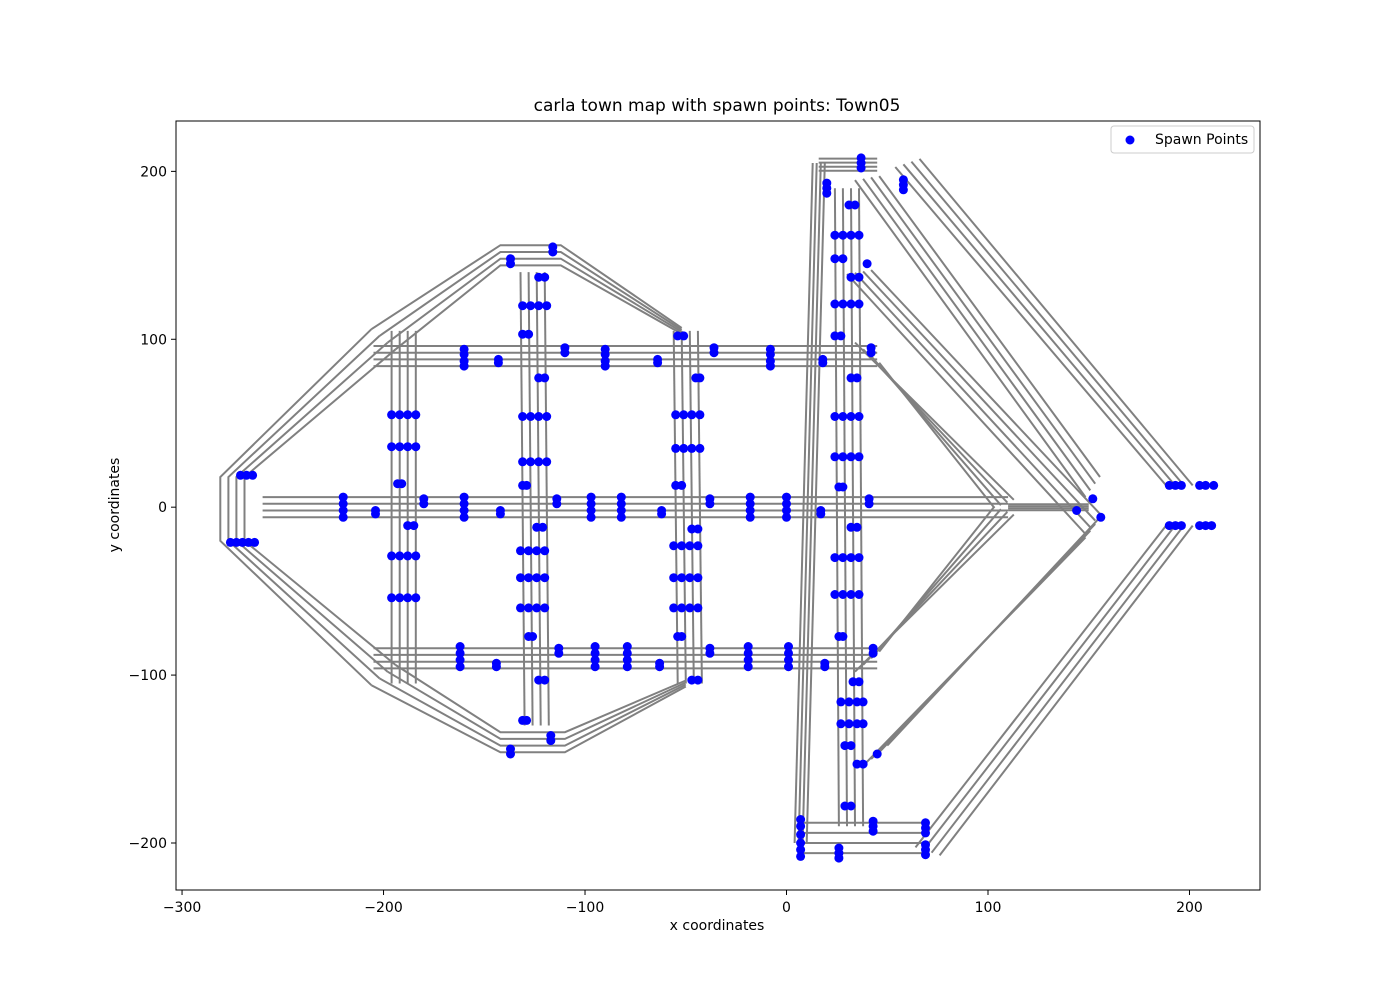  I want to click on legend-box, so click(1182, 139).